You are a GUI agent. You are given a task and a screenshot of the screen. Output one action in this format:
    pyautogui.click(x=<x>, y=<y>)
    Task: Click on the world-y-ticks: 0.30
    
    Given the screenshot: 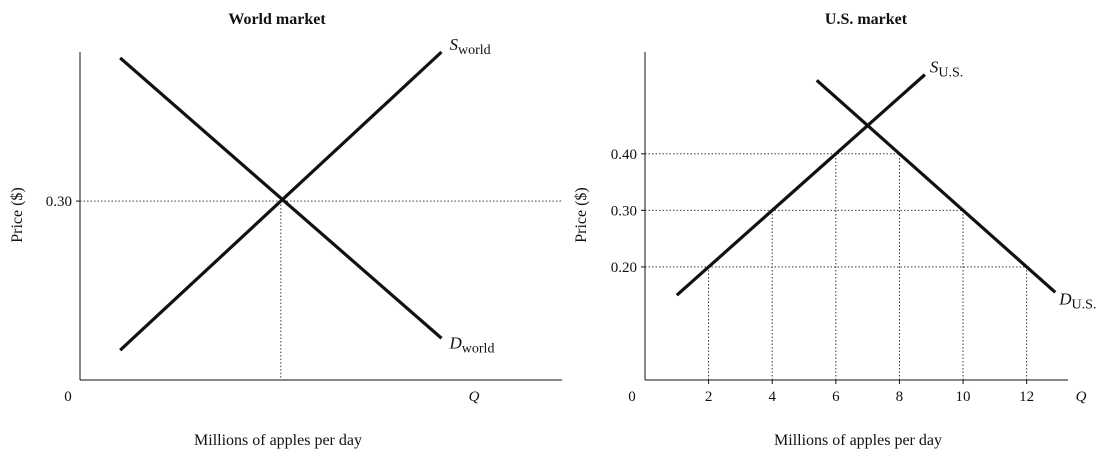 What is the action you would take?
    pyautogui.click(x=63, y=202)
    